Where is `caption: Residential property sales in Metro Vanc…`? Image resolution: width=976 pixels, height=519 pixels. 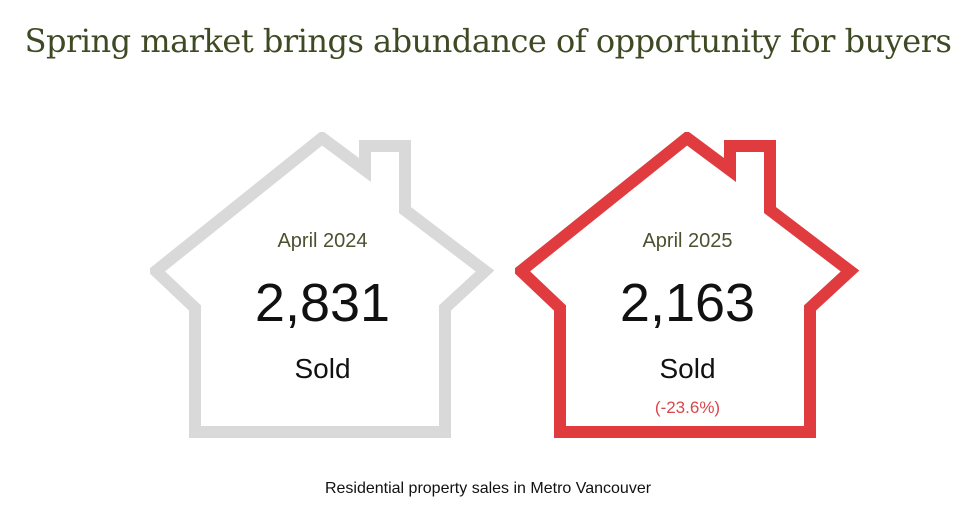 caption: Residential property sales in Metro Vanc… is located at coordinates (488, 488).